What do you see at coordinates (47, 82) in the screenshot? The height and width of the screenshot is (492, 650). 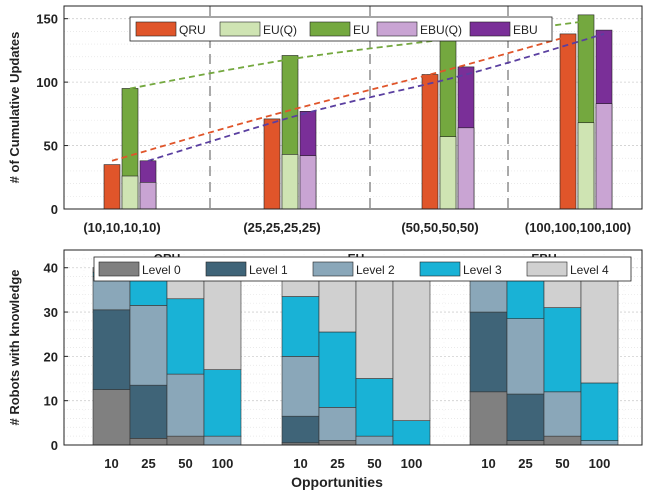 I see `y-tick-label: 100` at bounding box center [47, 82].